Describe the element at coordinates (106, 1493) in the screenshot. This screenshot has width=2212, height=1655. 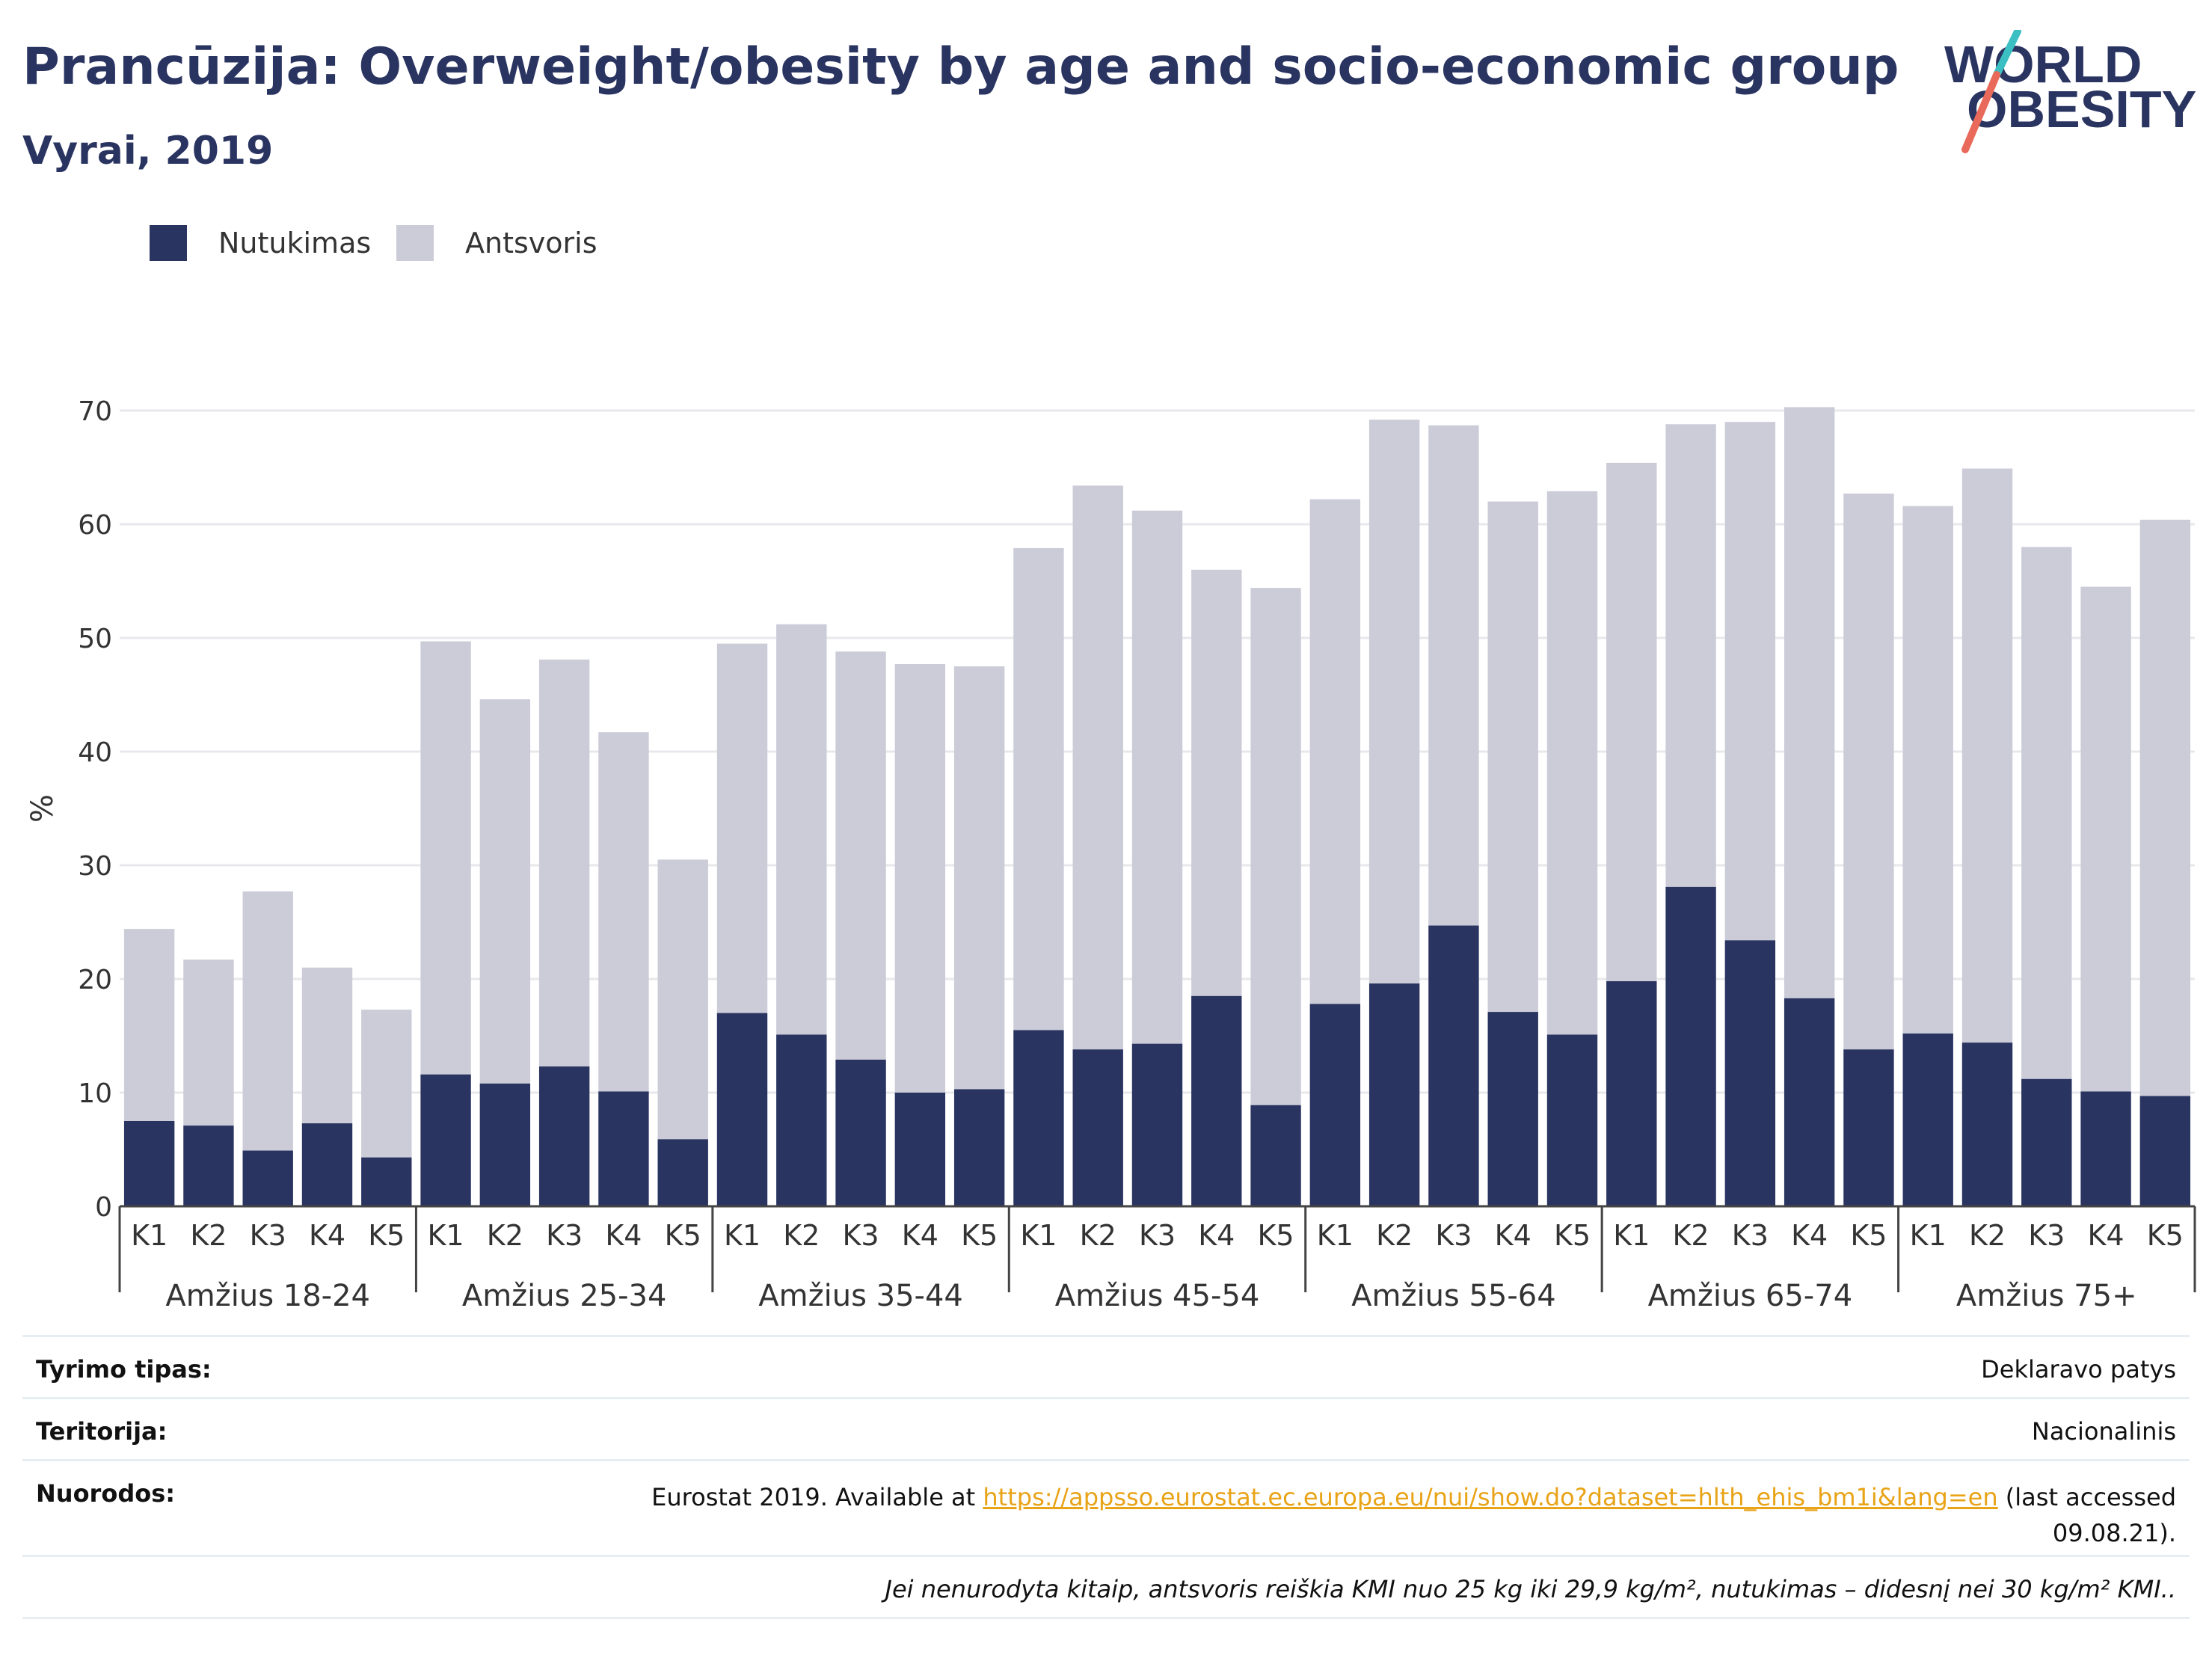
I see `info-key-references: Nuorodos:` at that location.